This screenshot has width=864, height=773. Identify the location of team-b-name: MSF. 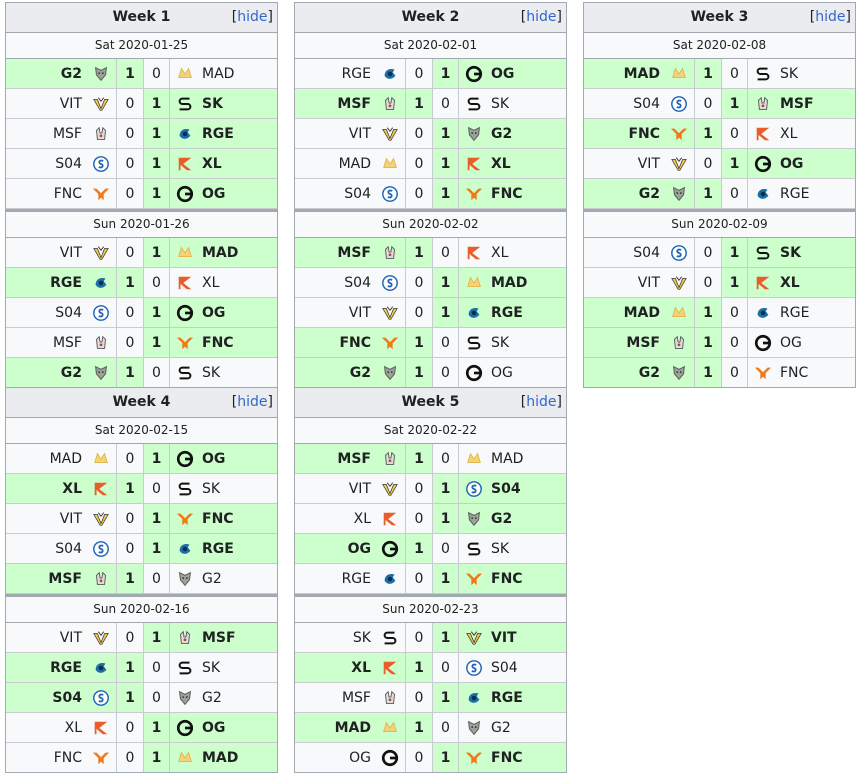
(816, 103).